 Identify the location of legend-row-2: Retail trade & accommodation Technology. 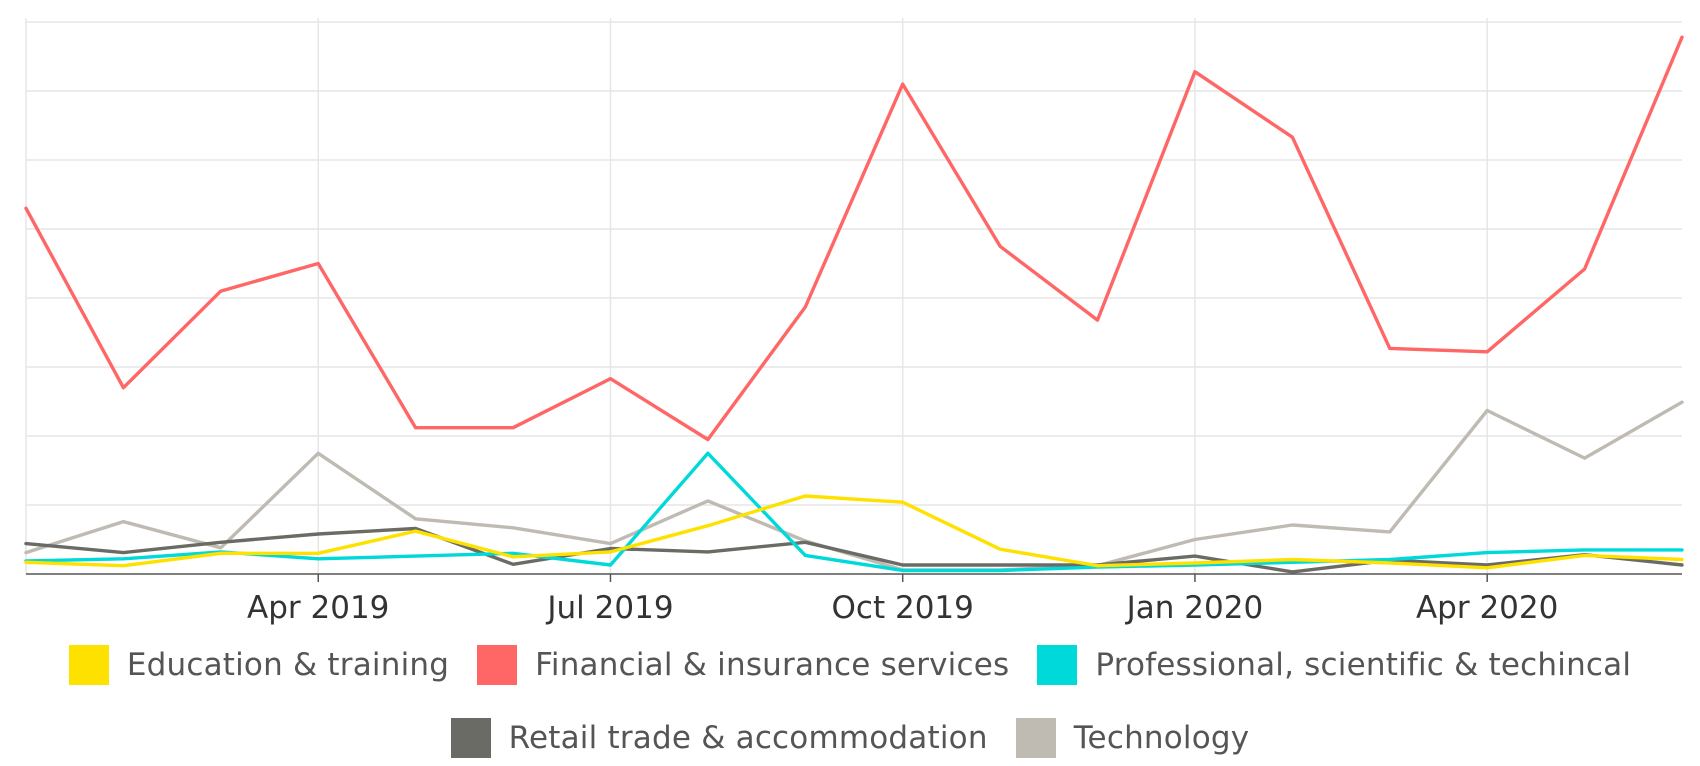
(850, 738).